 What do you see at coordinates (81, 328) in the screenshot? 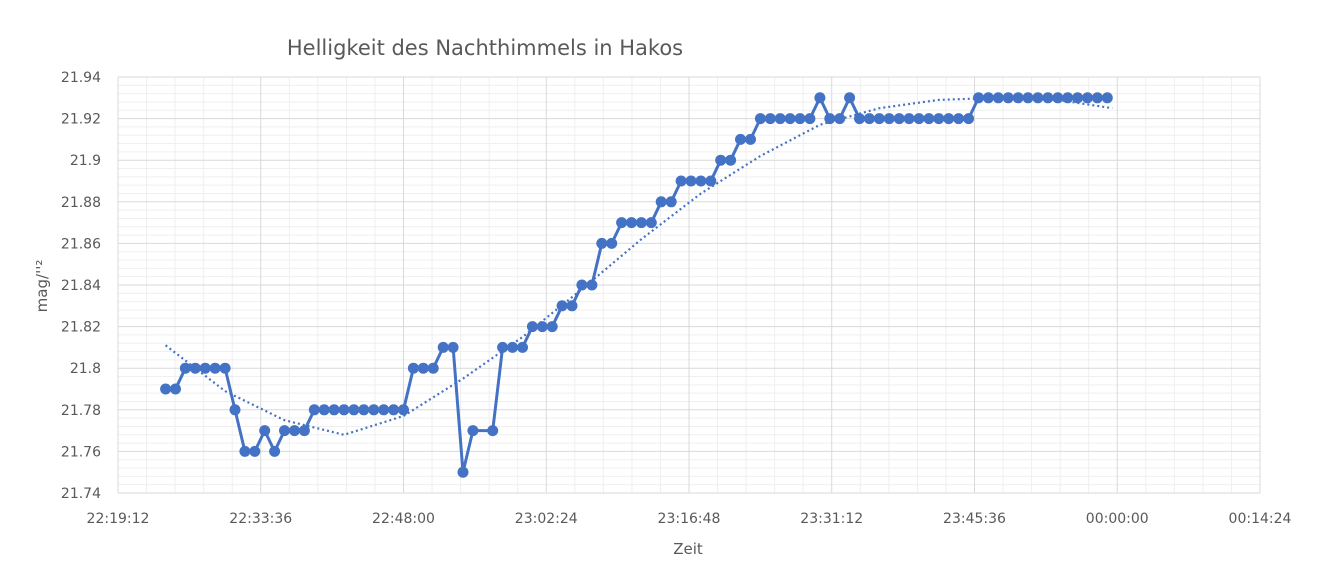
I see `y-tick-label: 21.82` at bounding box center [81, 328].